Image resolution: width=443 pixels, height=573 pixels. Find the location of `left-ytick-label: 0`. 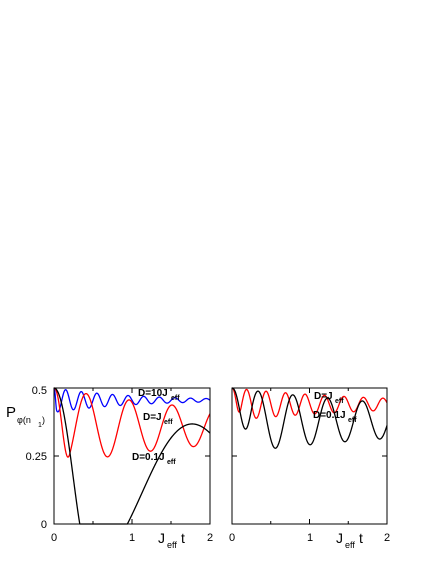

left-ytick-label: 0 is located at coordinates (44, 525).